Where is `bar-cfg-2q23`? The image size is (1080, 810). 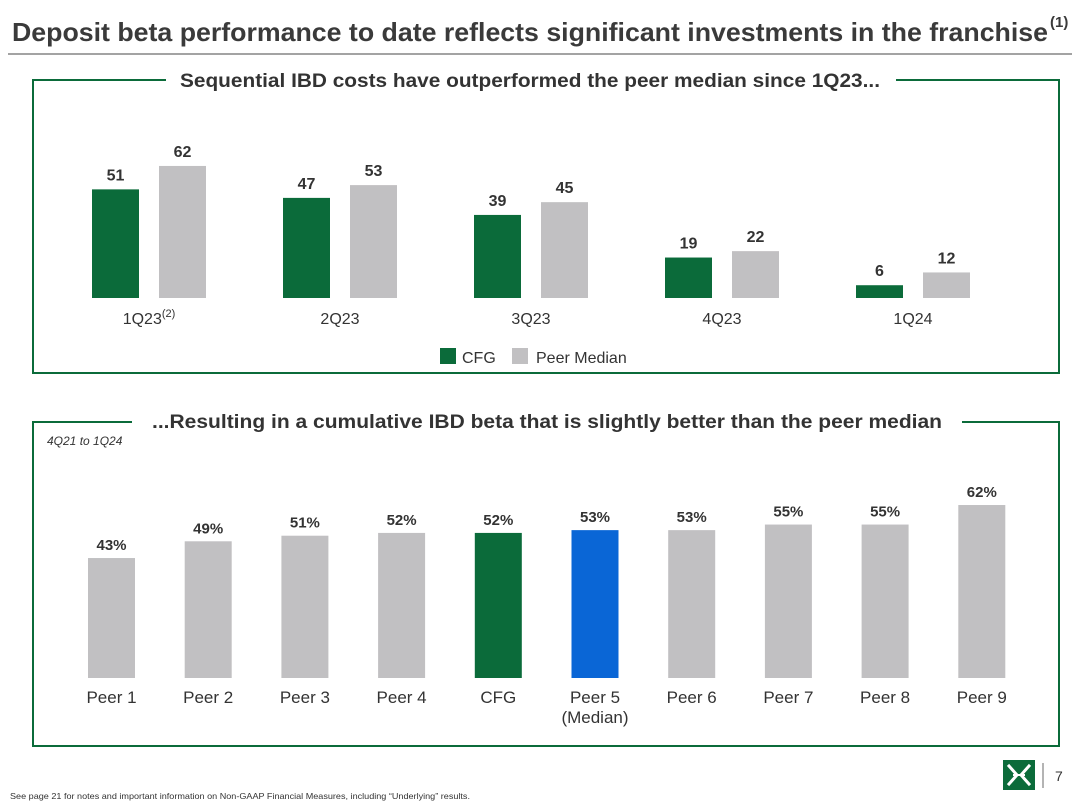
bar-cfg-2q23 is located at coordinates (306, 247).